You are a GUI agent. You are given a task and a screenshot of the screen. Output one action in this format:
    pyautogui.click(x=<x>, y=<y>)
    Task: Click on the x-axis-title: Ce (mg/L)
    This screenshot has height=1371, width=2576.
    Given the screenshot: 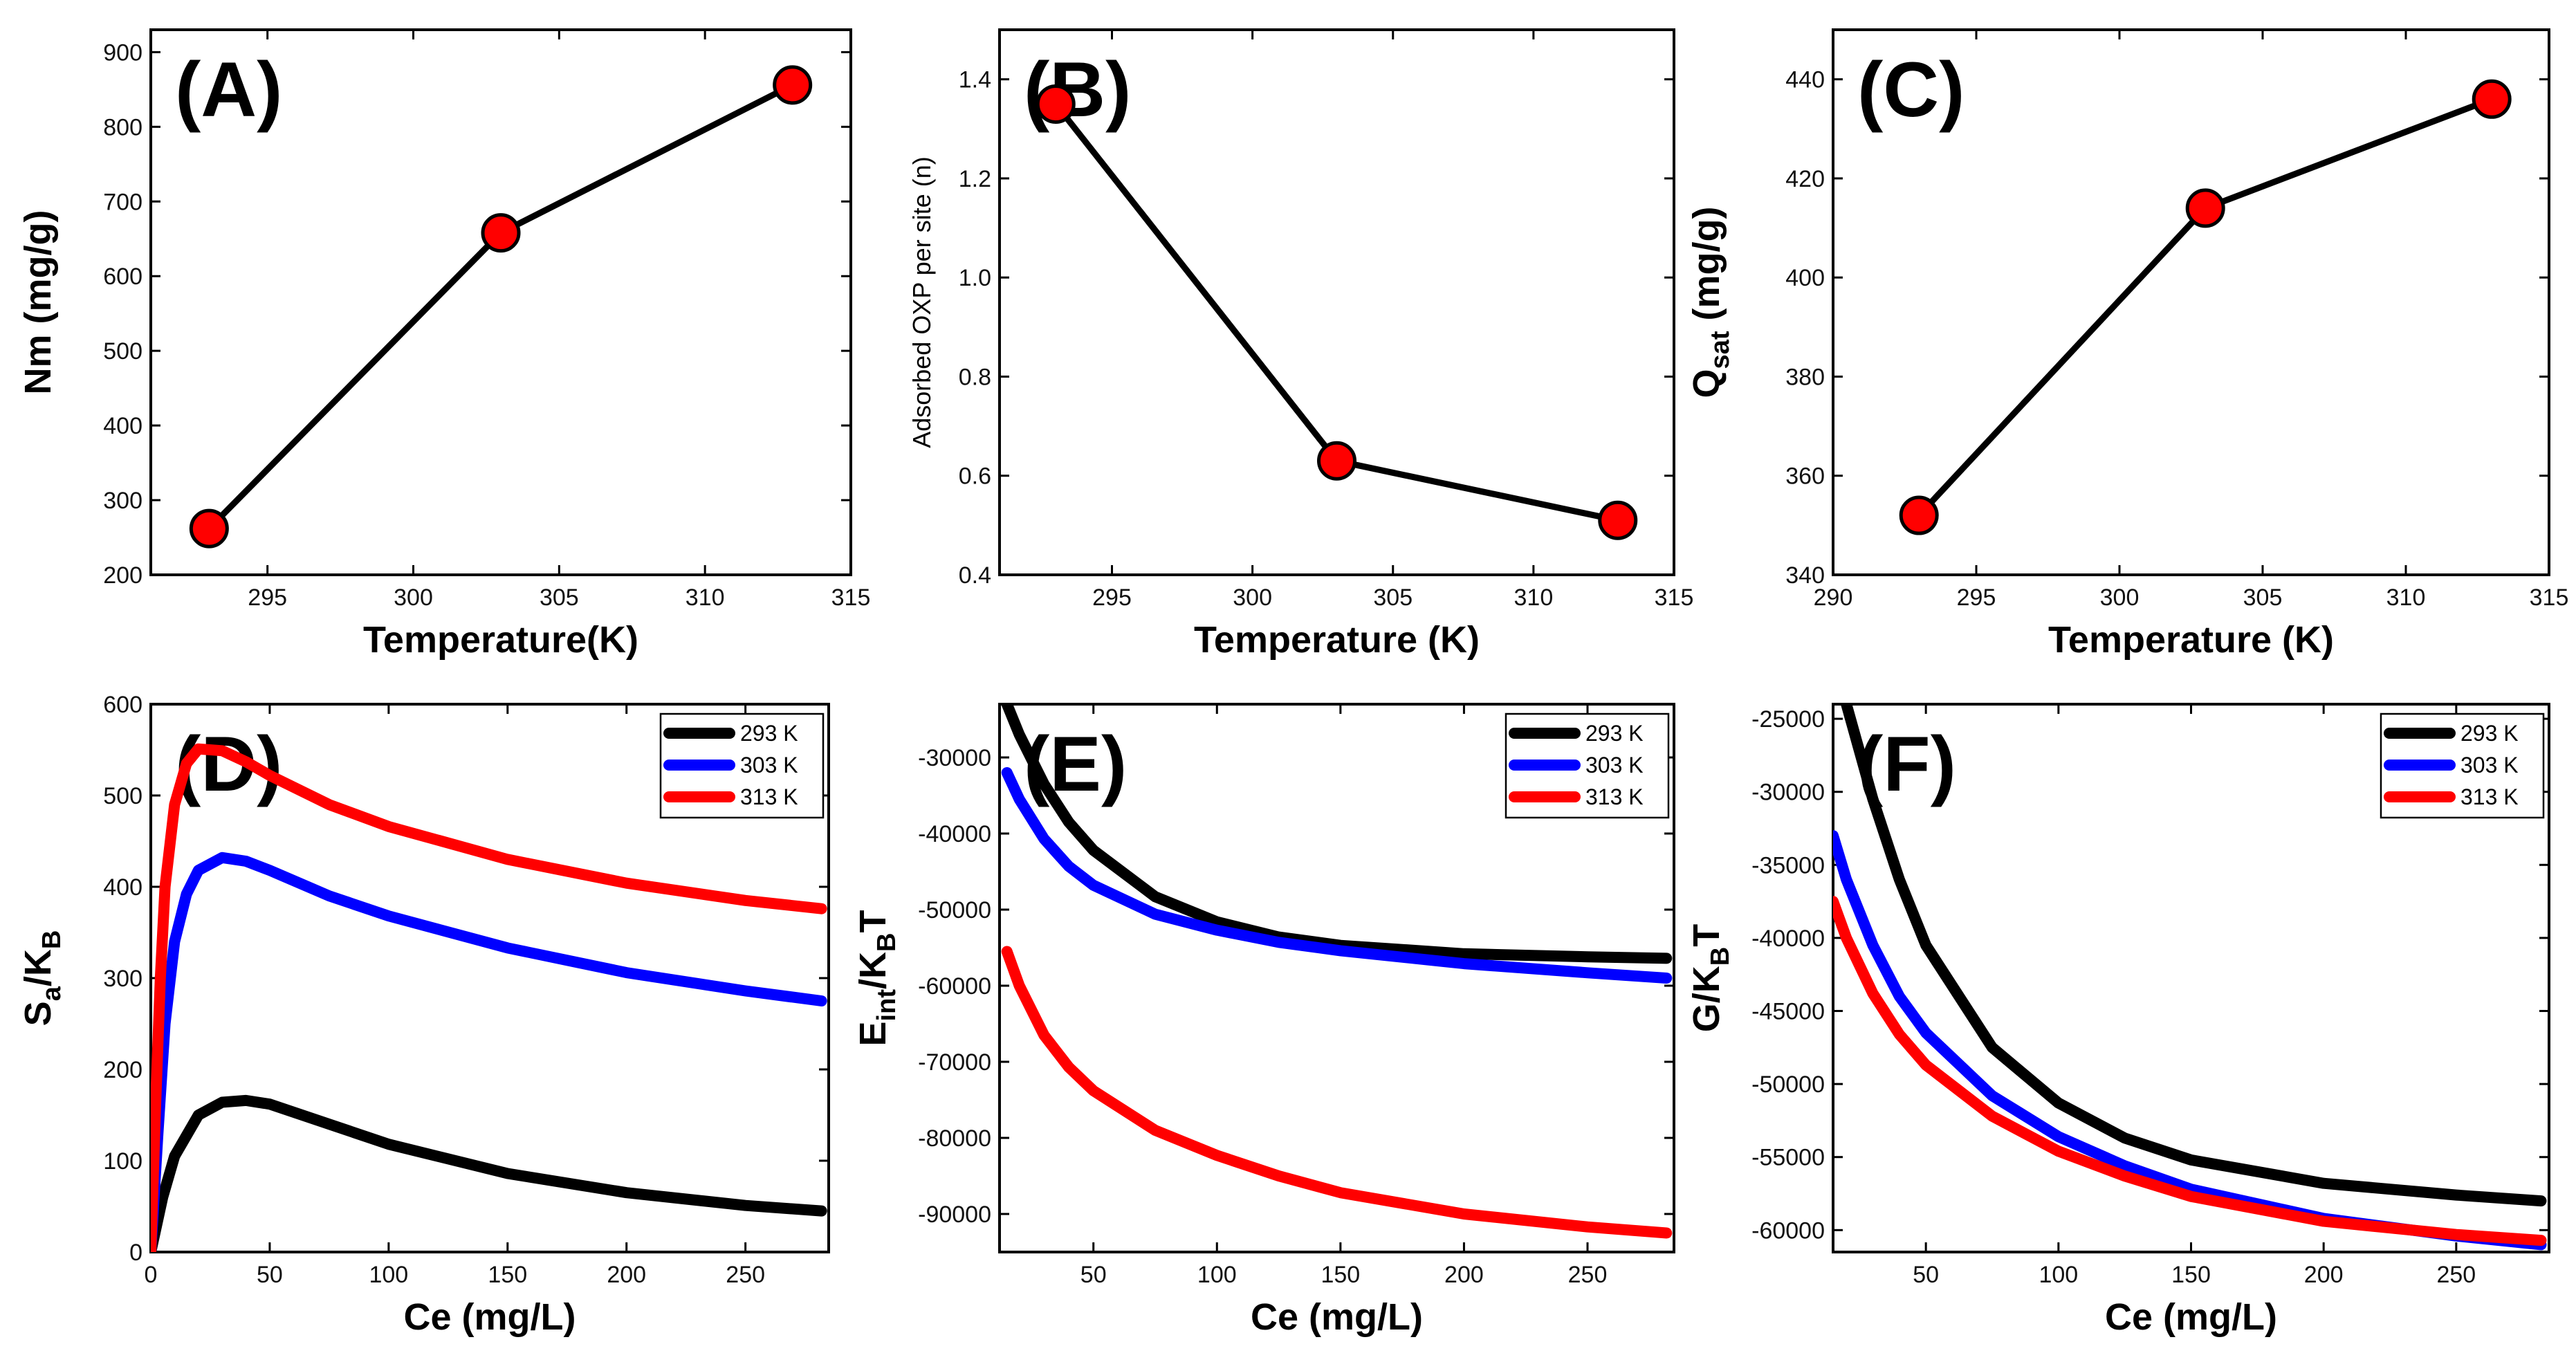 What is the action you would take?
    pyautogui.click(x=2191, y=1317)
    